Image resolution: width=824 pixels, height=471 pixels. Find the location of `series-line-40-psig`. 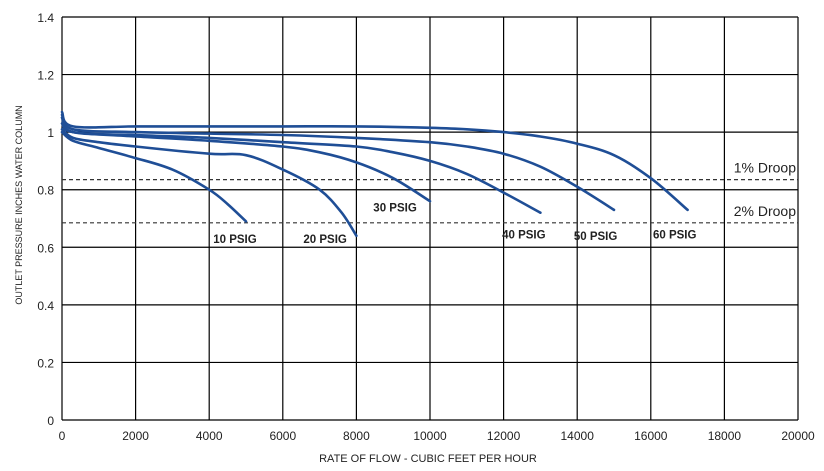

series-line-40-psig is located at coordinates (301, 165).